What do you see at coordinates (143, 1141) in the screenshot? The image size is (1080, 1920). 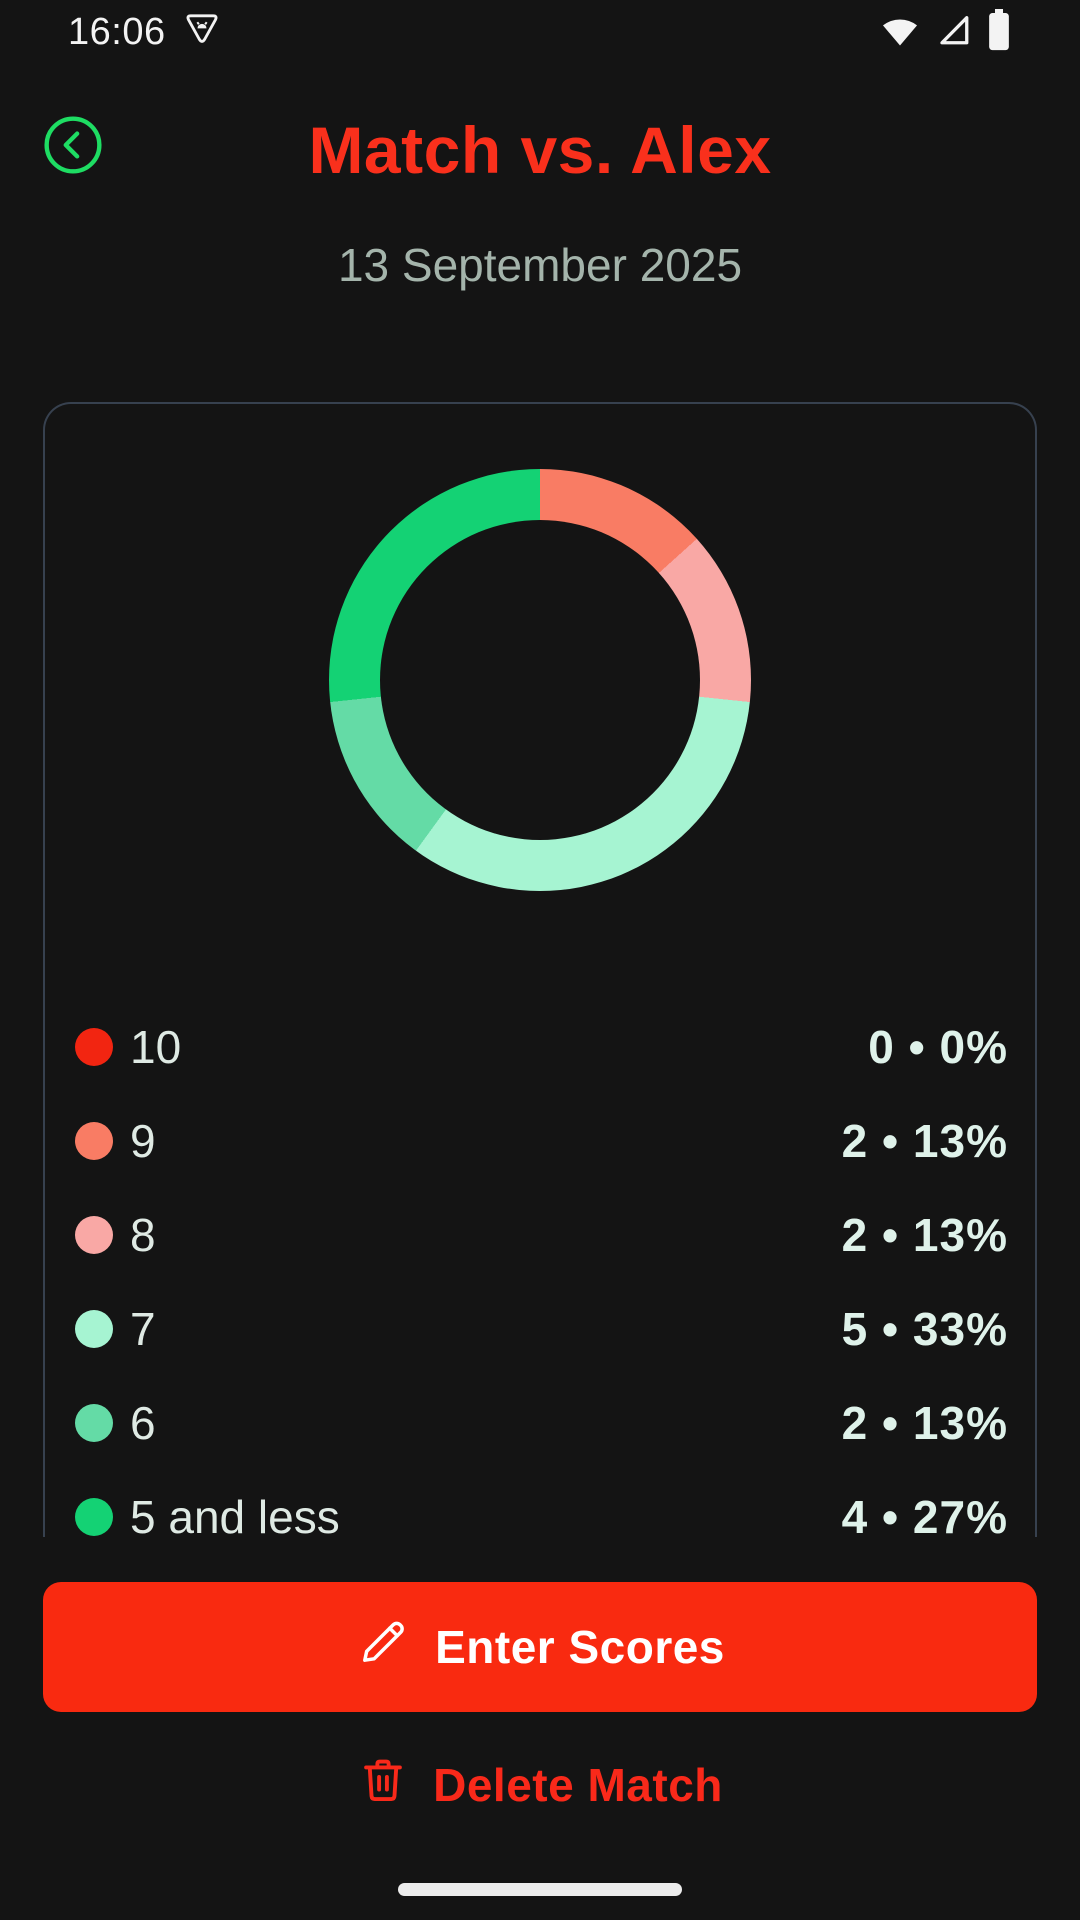 I see `legend-label: 9` at bounding box center [143, 1141].